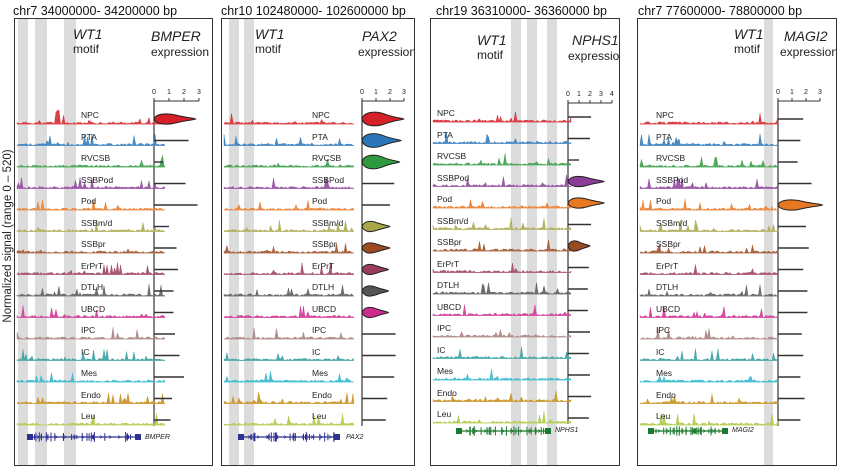  I want to click on panel-1-title: chr7 34000000- 34200000 bp, so click(95, 11).